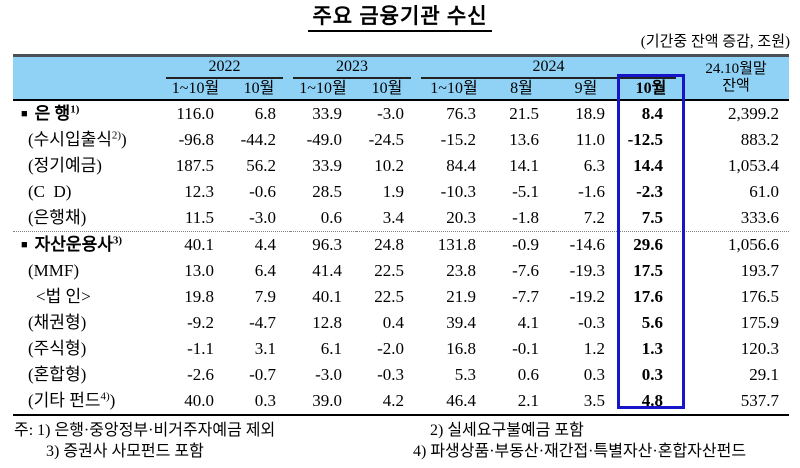 Image resolution: width=800 pixels, height=468 pixels. What do you see at coordinates (88, 244) in the screenshot?
I see `row-label: ■ 자산운용사3)` at bounding box center [88, 244].